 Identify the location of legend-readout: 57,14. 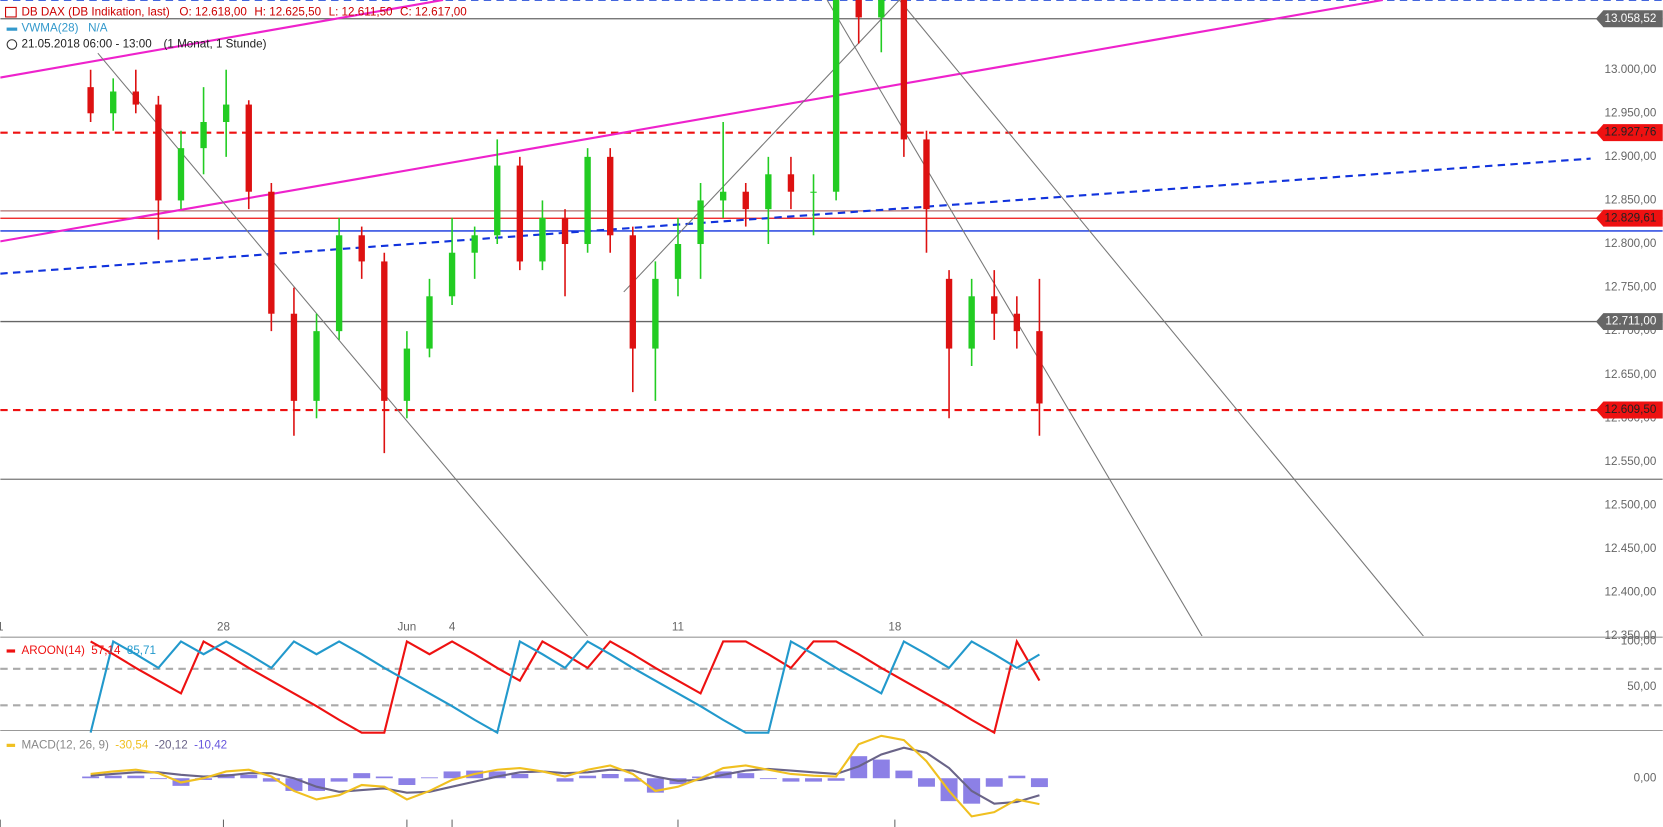
(106, 650).